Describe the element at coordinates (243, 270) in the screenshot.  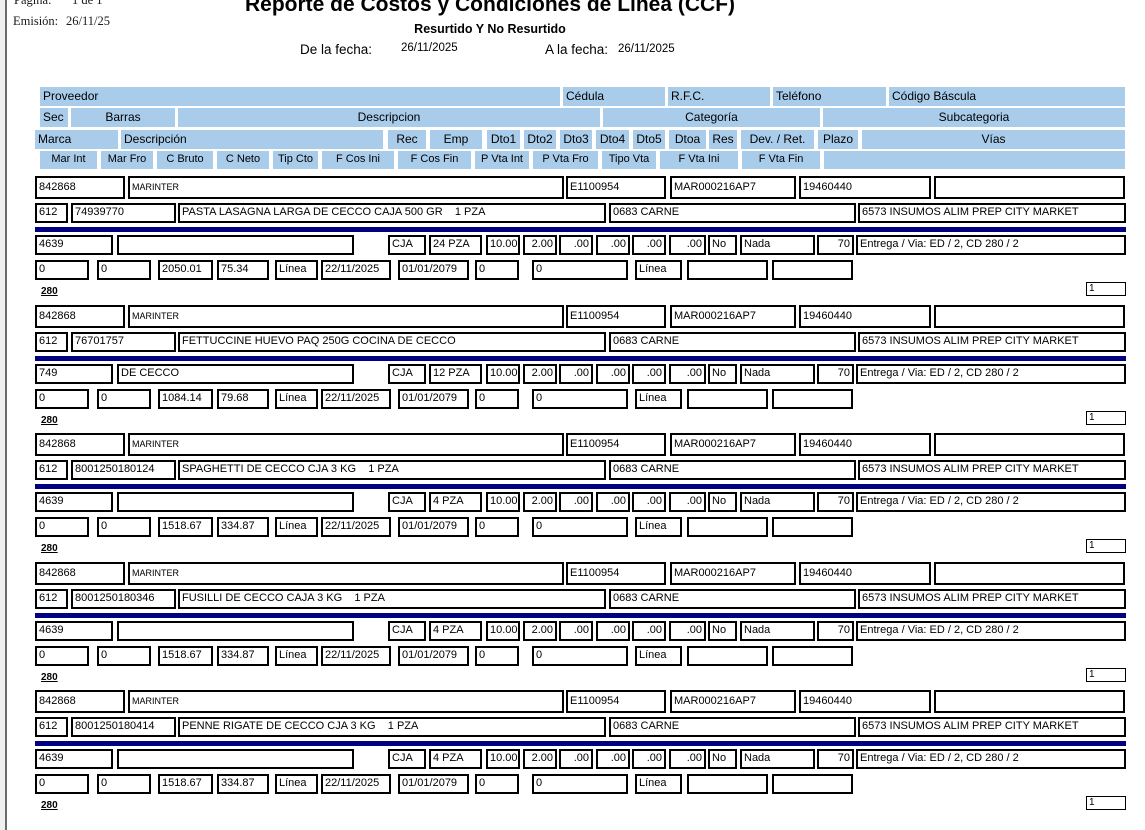
I see `c-neto-box: 75.34` at that location.